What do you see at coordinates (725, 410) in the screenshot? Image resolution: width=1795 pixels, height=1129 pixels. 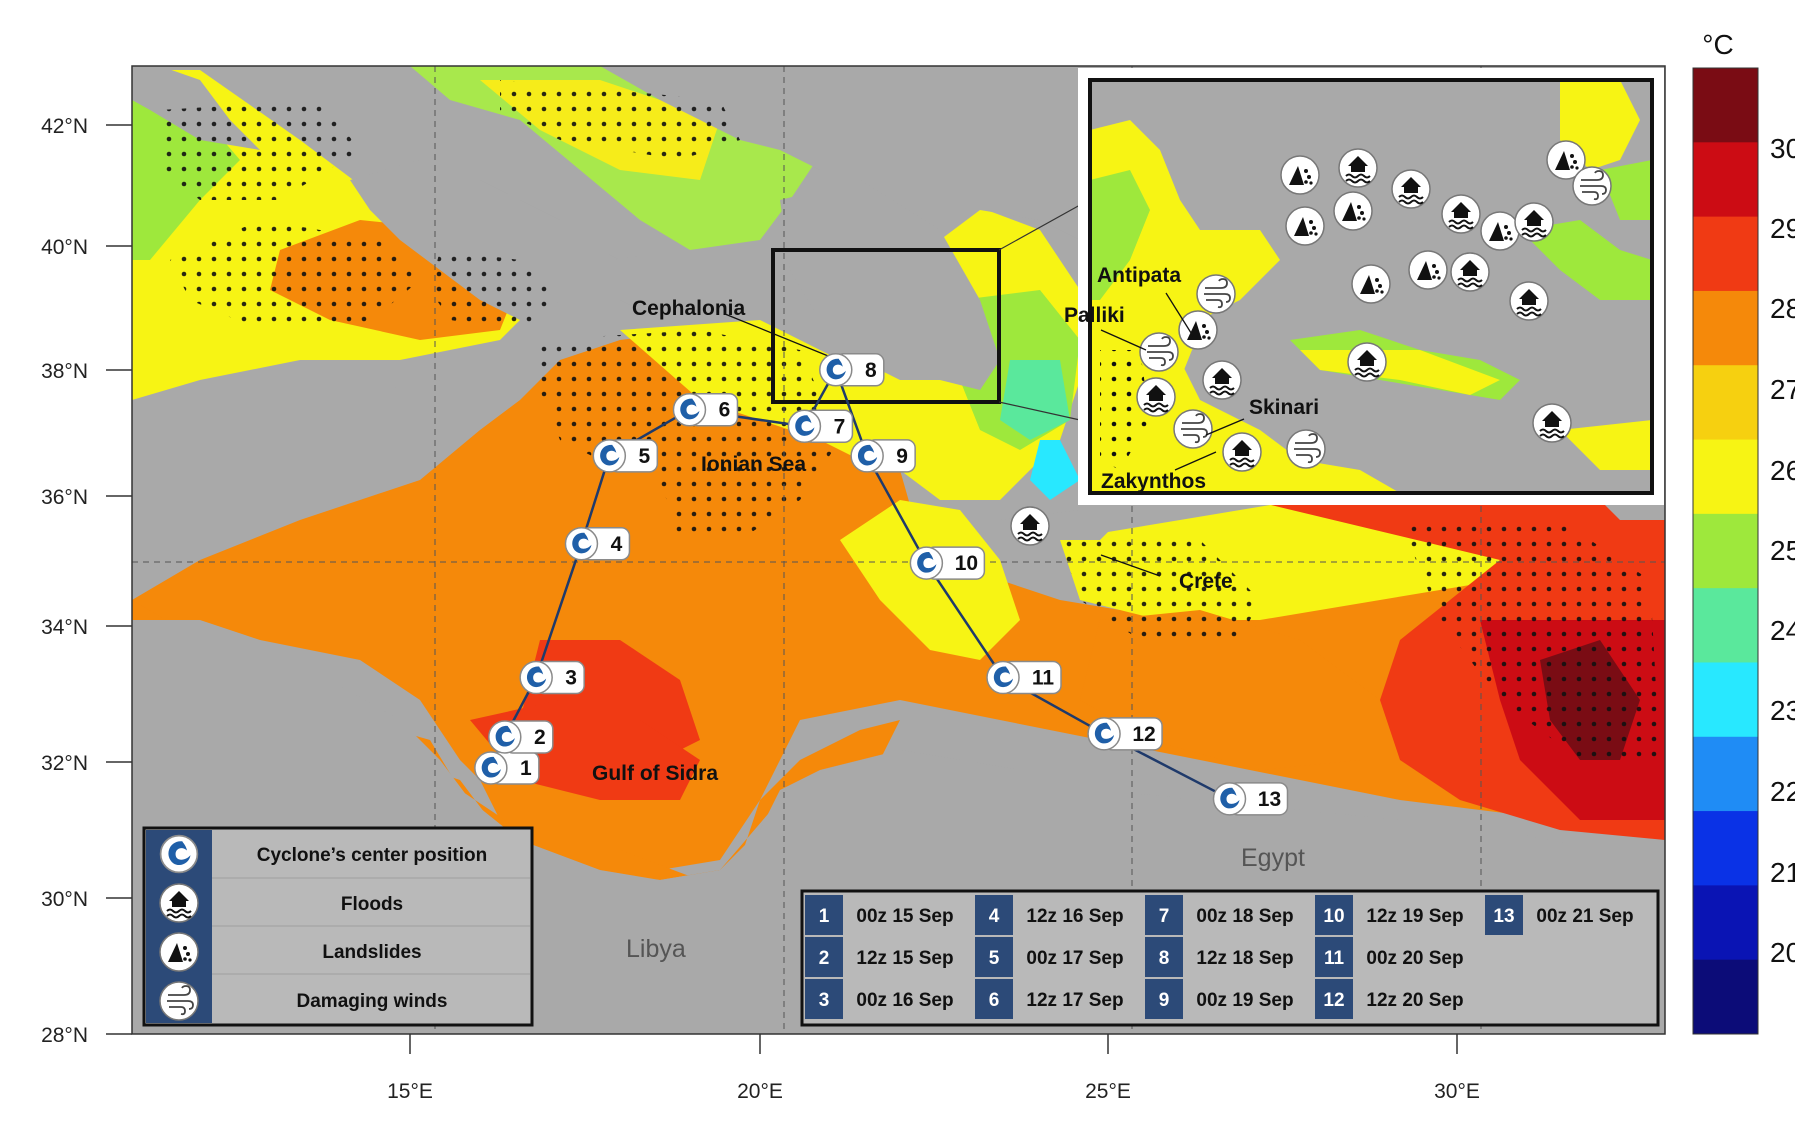 I see `track-point-number: 6` at bounding box center [725, 410].